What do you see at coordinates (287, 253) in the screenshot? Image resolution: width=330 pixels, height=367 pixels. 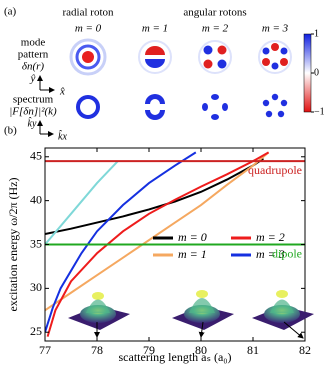 I see `line-label: dipole` at bounding box center [287, 253].